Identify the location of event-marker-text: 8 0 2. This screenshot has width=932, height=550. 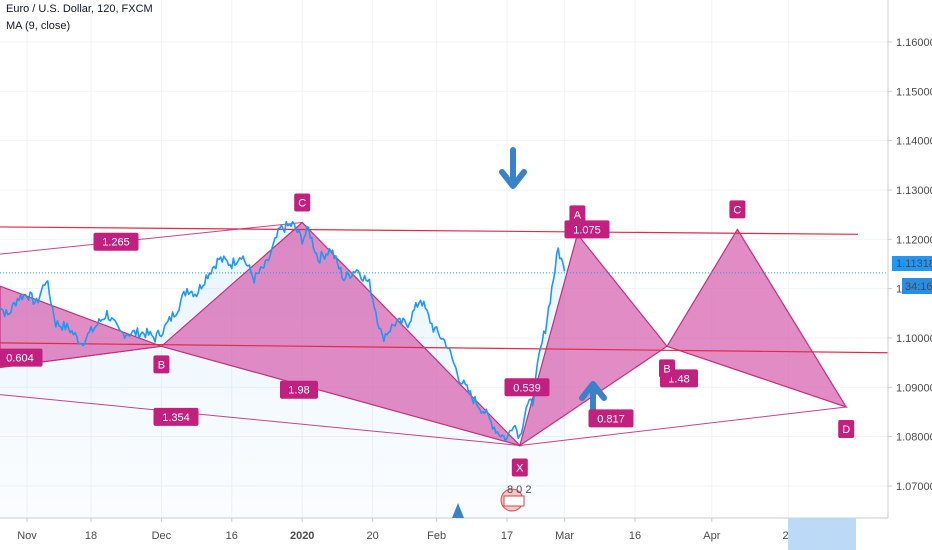
(519, 490).